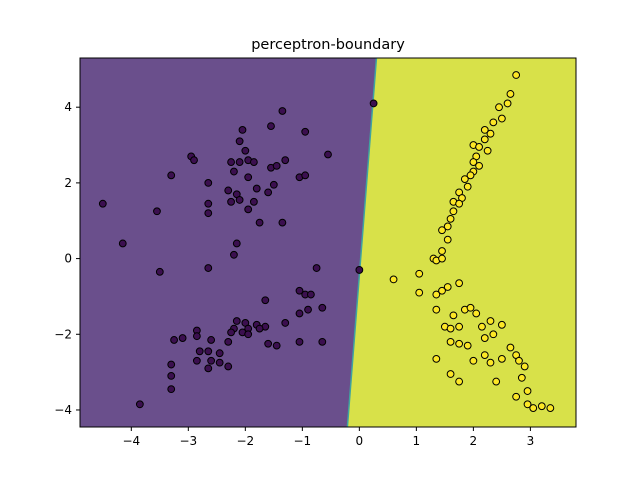  I want to click on x-tick-label: 1, so click(417, 441).